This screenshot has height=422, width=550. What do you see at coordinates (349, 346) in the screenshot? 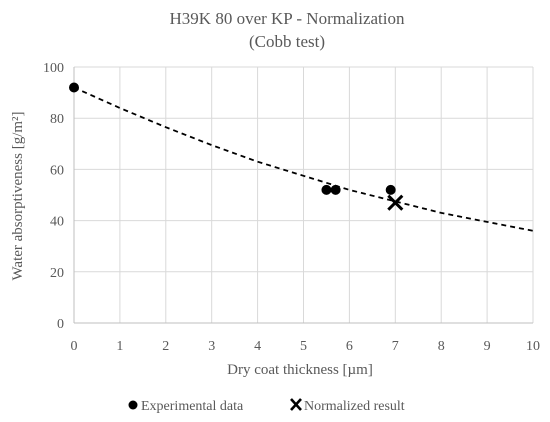
I see `x-tick-label: 6` at bounding box center [349, 346].